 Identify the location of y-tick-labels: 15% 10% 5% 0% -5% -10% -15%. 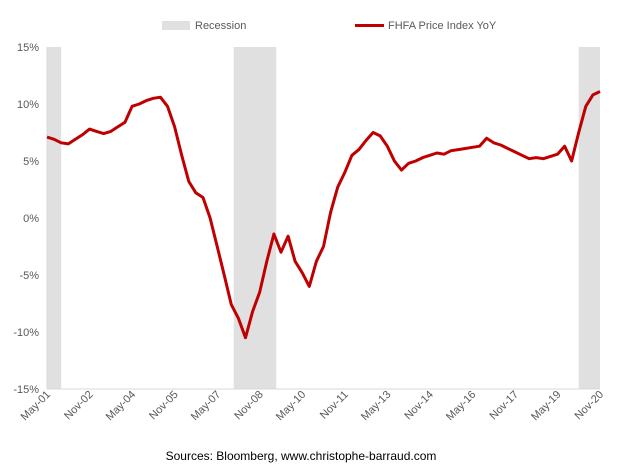
(26, 219).